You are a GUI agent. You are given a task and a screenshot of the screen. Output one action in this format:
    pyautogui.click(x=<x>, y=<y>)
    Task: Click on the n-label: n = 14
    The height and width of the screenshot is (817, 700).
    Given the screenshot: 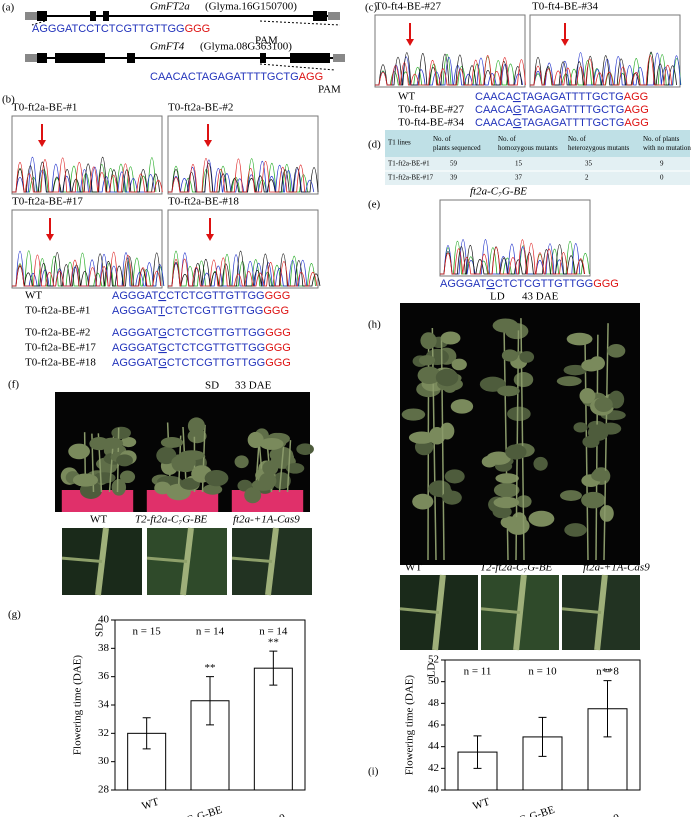 What is the action you would take?
    pyautogui.click(x=273, y=632)
    